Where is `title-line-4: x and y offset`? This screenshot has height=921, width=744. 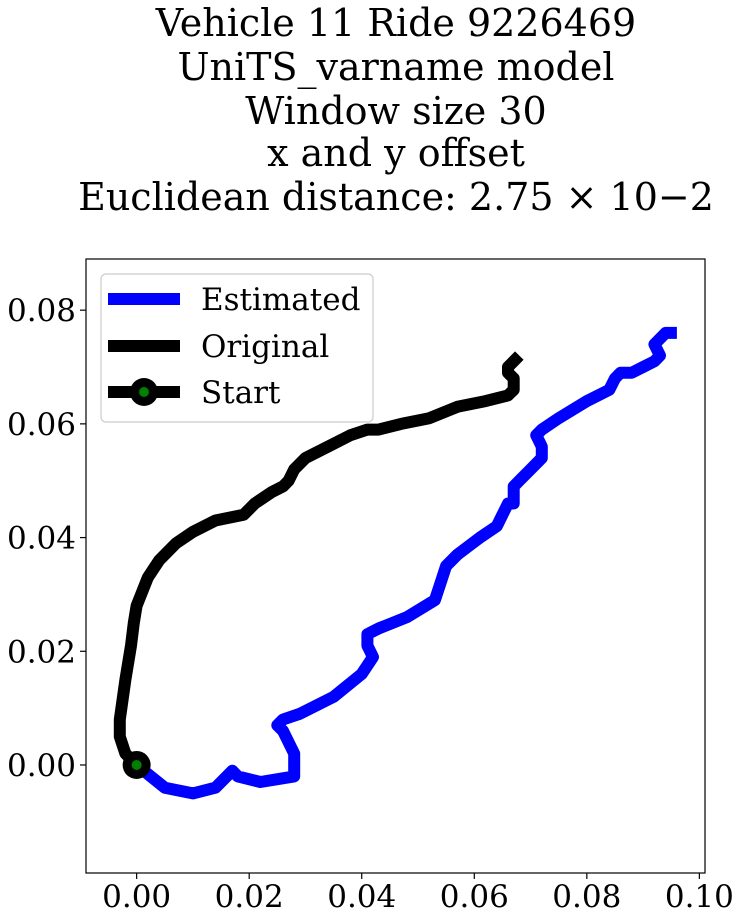 title-line-4: x and y offset is located at coordinates (396, 153).